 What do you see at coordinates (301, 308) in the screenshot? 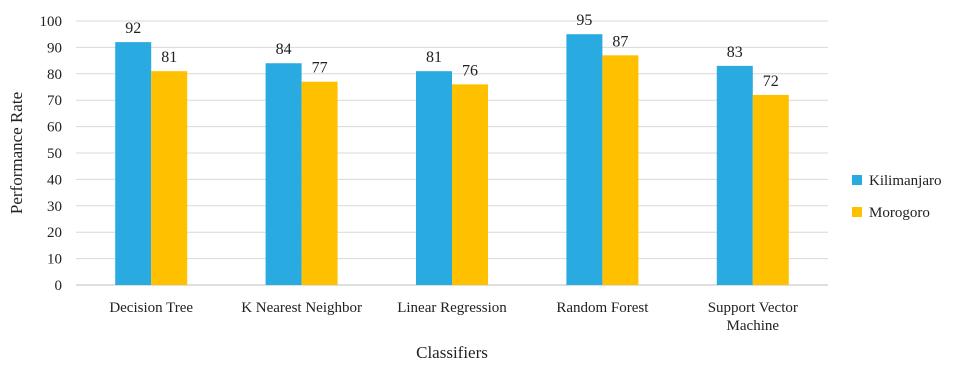
I see `x-tick-label: K Nearest Neighbor` at bounding box center [301, 308].